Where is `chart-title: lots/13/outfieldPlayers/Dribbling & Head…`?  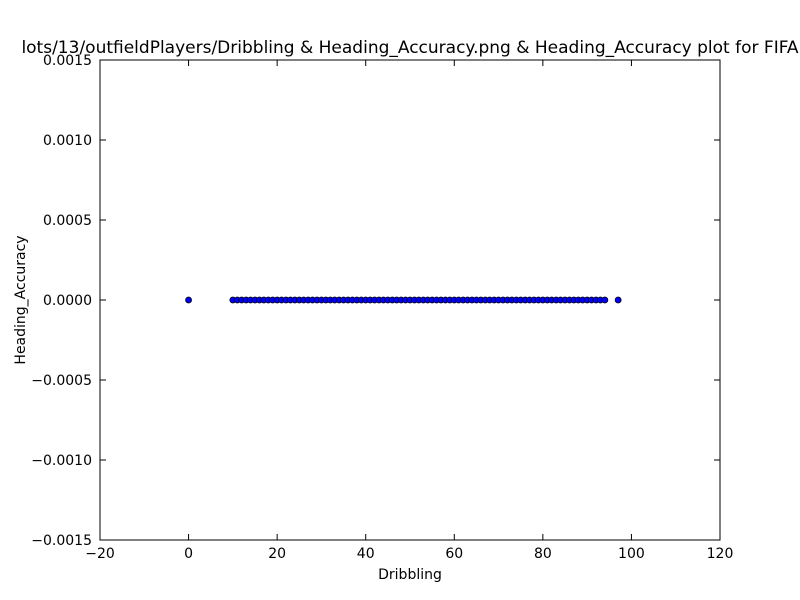 chart-title: lots/13/outfieldPlayers/Dribbling & Head… is located at coordinates (409, 48).